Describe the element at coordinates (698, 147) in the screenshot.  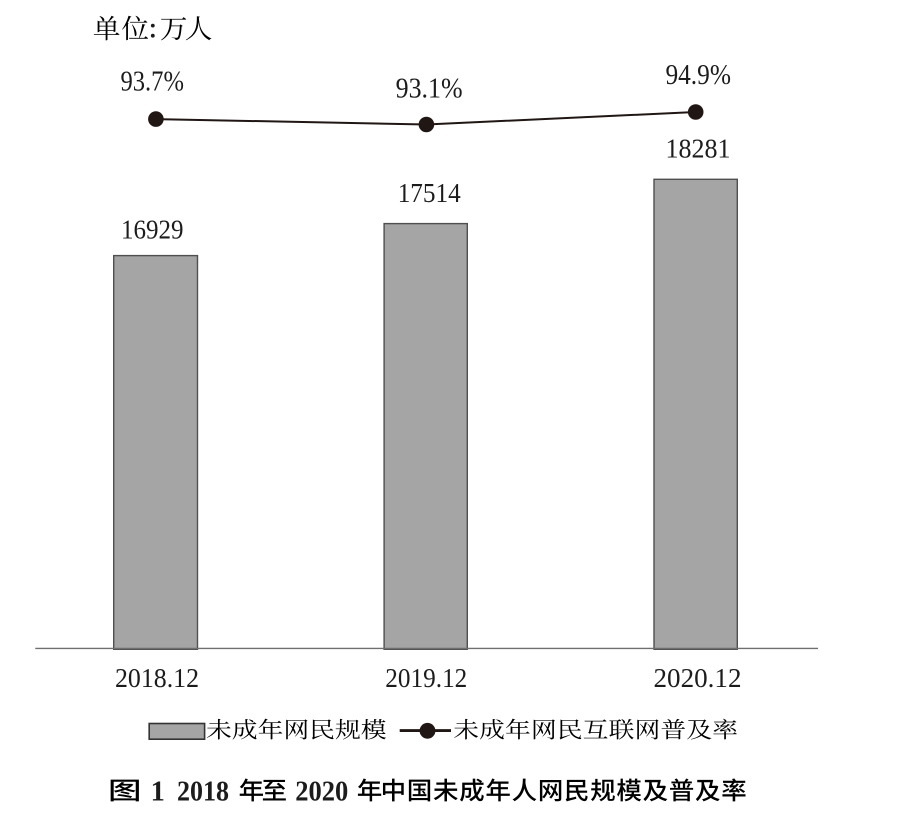
I see `svg-text: 18281` at that location.